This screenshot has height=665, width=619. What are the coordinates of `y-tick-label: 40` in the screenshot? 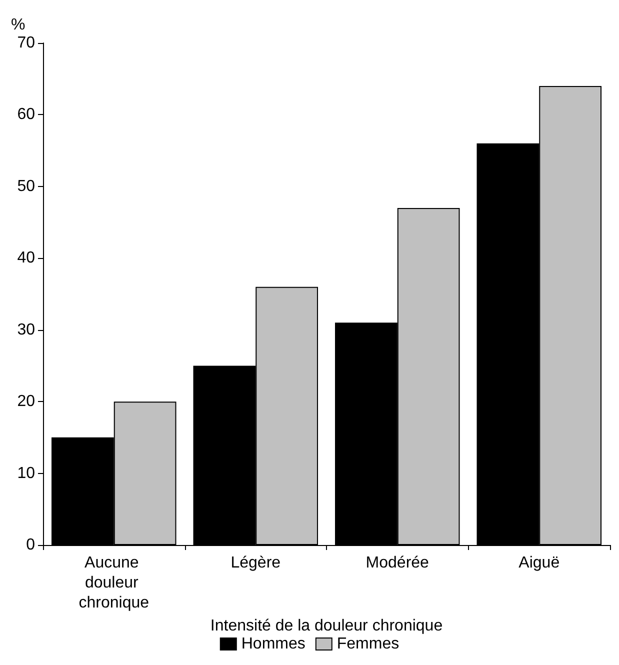 It's located at (26, 258).